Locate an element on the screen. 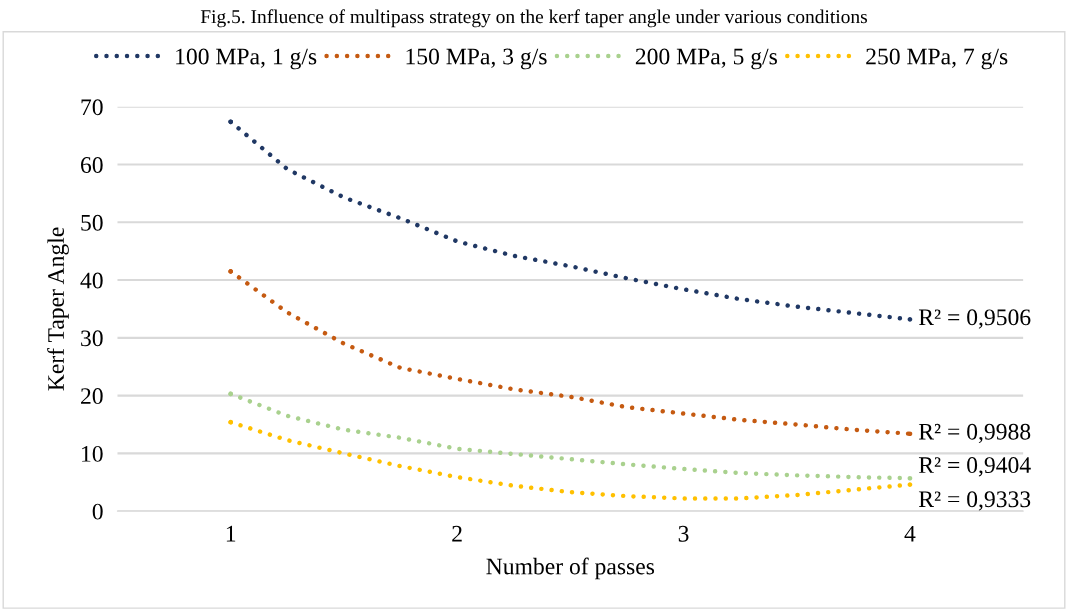  y-axis-title: Kerf Taper Angle is located at coordinates (58, 309).